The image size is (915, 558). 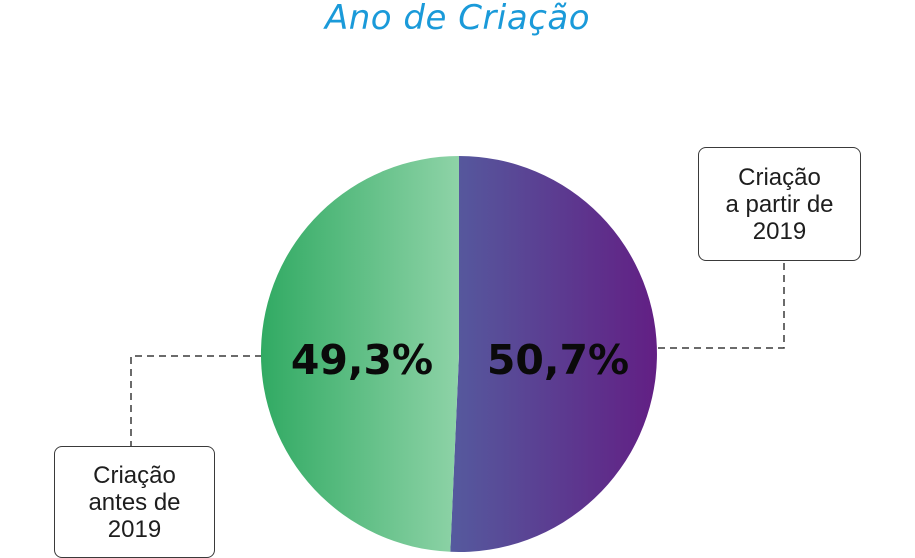 I want to click on callout-before-2019-line-2: antes de, so click(x=134, y=502).